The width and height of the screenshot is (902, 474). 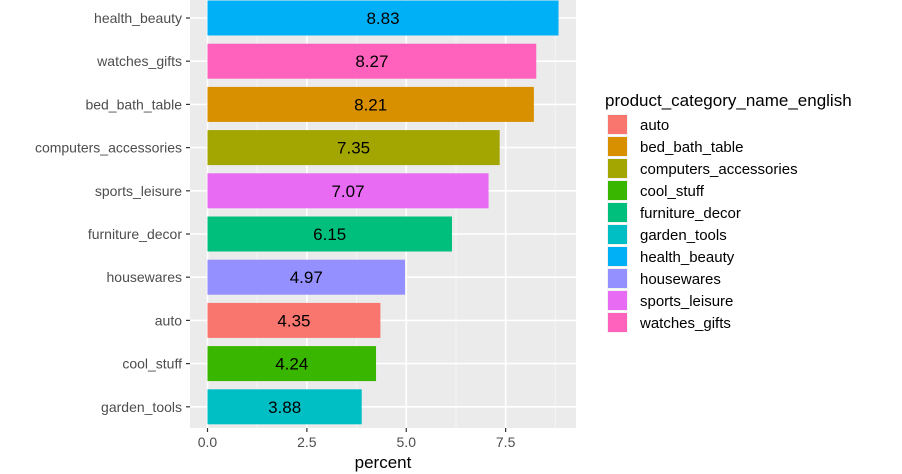 I want to click on bar-watches_gifts, so click(x=372, y=61).